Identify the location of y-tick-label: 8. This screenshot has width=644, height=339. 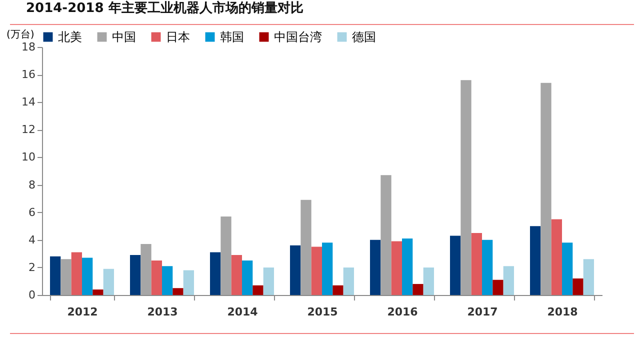
(32, 185).